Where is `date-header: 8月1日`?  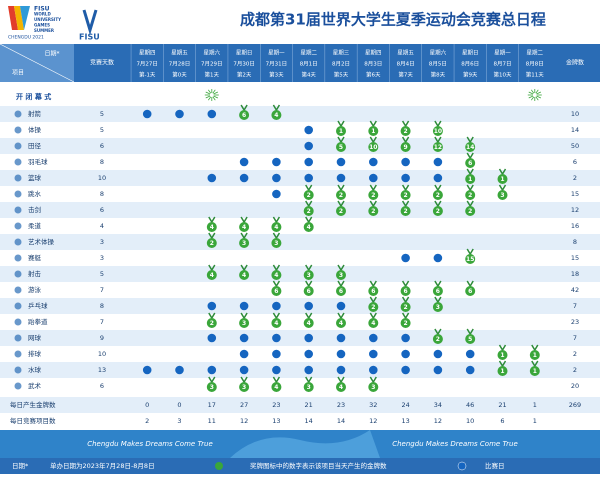
date-header: 8月1日 is located at coordinates (309, 64).